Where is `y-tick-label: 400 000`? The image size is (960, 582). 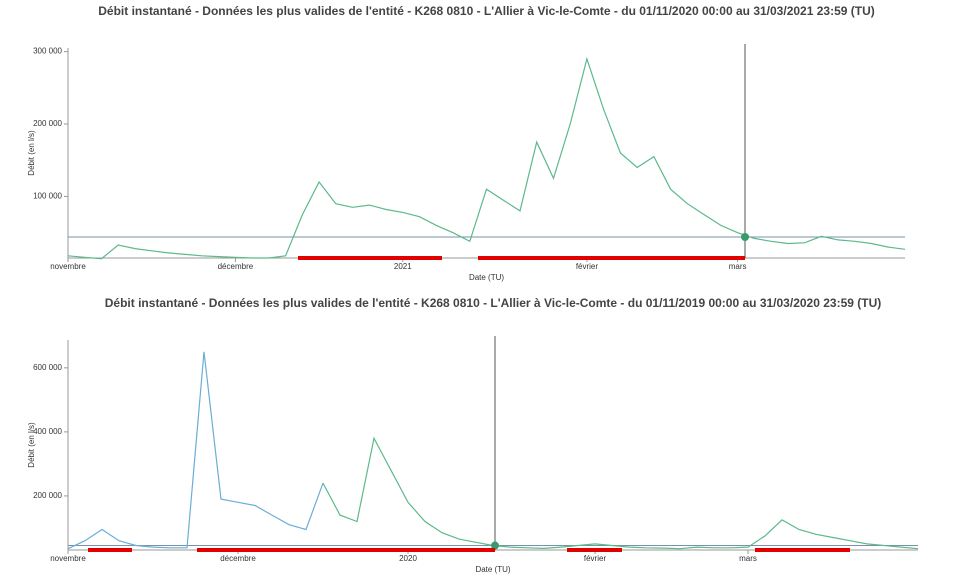 y-tick-label: 400 000 is located at coordinates (47, 431).